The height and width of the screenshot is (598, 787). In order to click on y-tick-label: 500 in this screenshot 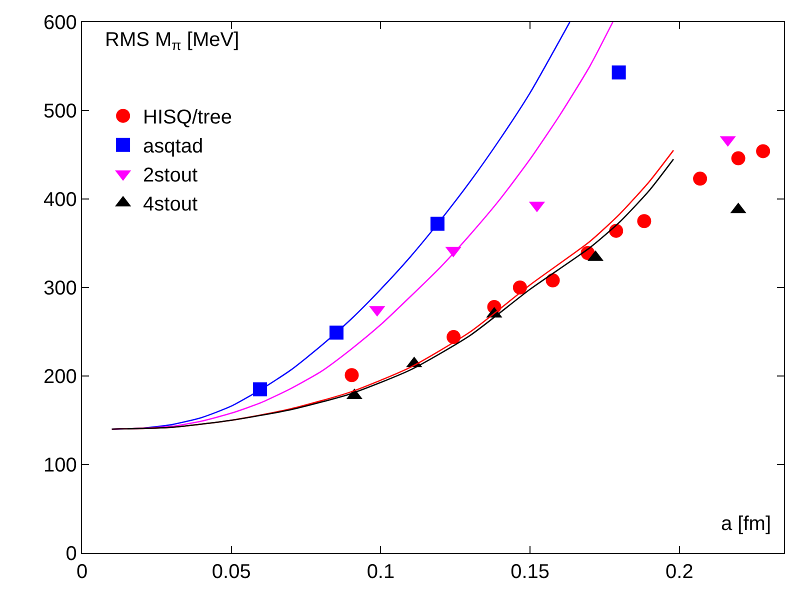, I will do `click(60, 111)`.